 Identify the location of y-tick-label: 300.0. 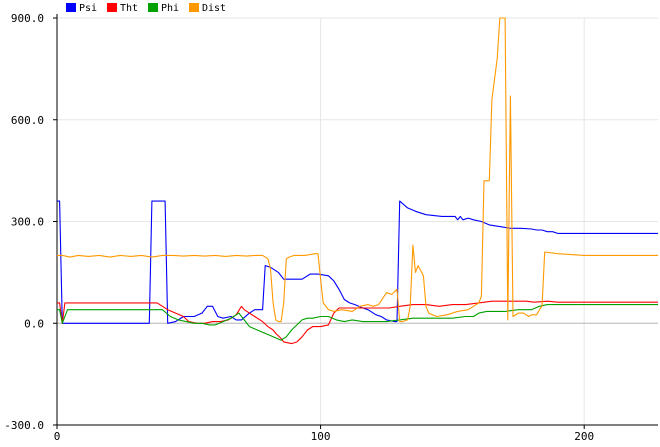
(27, 222).